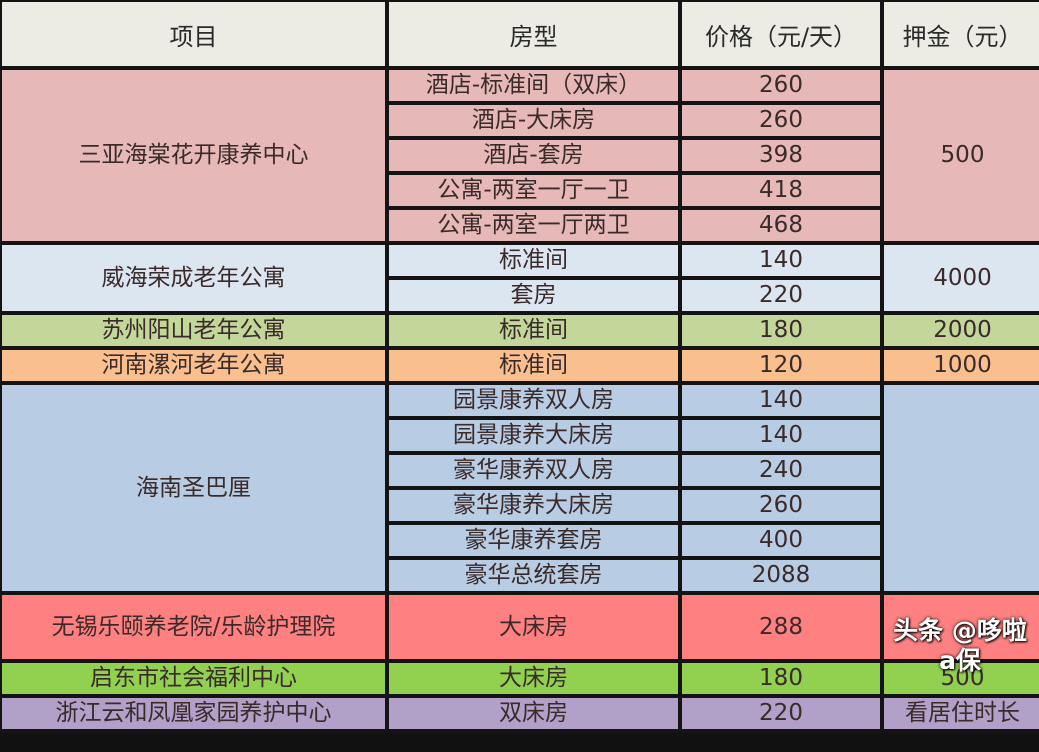  I want to click on project-name: 海南圣巴厘, so click(194, 488).